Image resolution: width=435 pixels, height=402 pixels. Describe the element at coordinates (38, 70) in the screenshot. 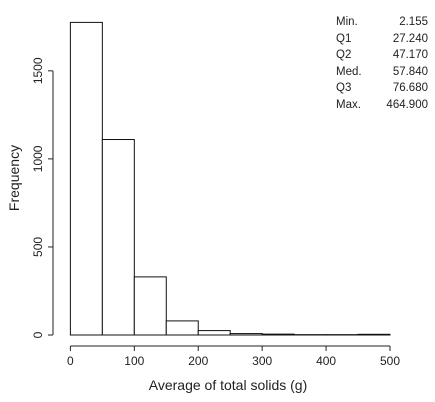

I see `y-tick-label: 1500` at that location.